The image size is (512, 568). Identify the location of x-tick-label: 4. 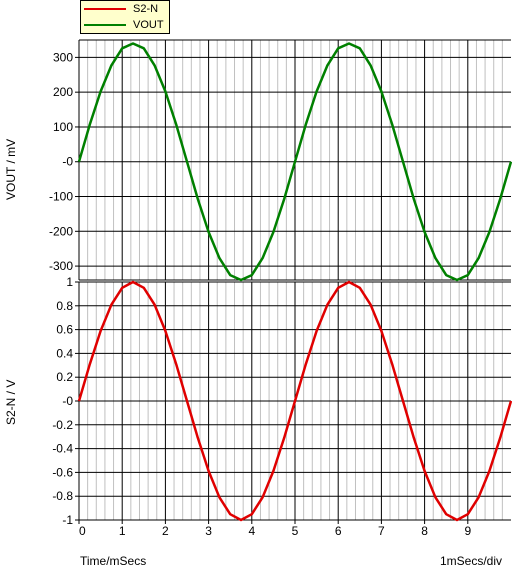
(251, 531).